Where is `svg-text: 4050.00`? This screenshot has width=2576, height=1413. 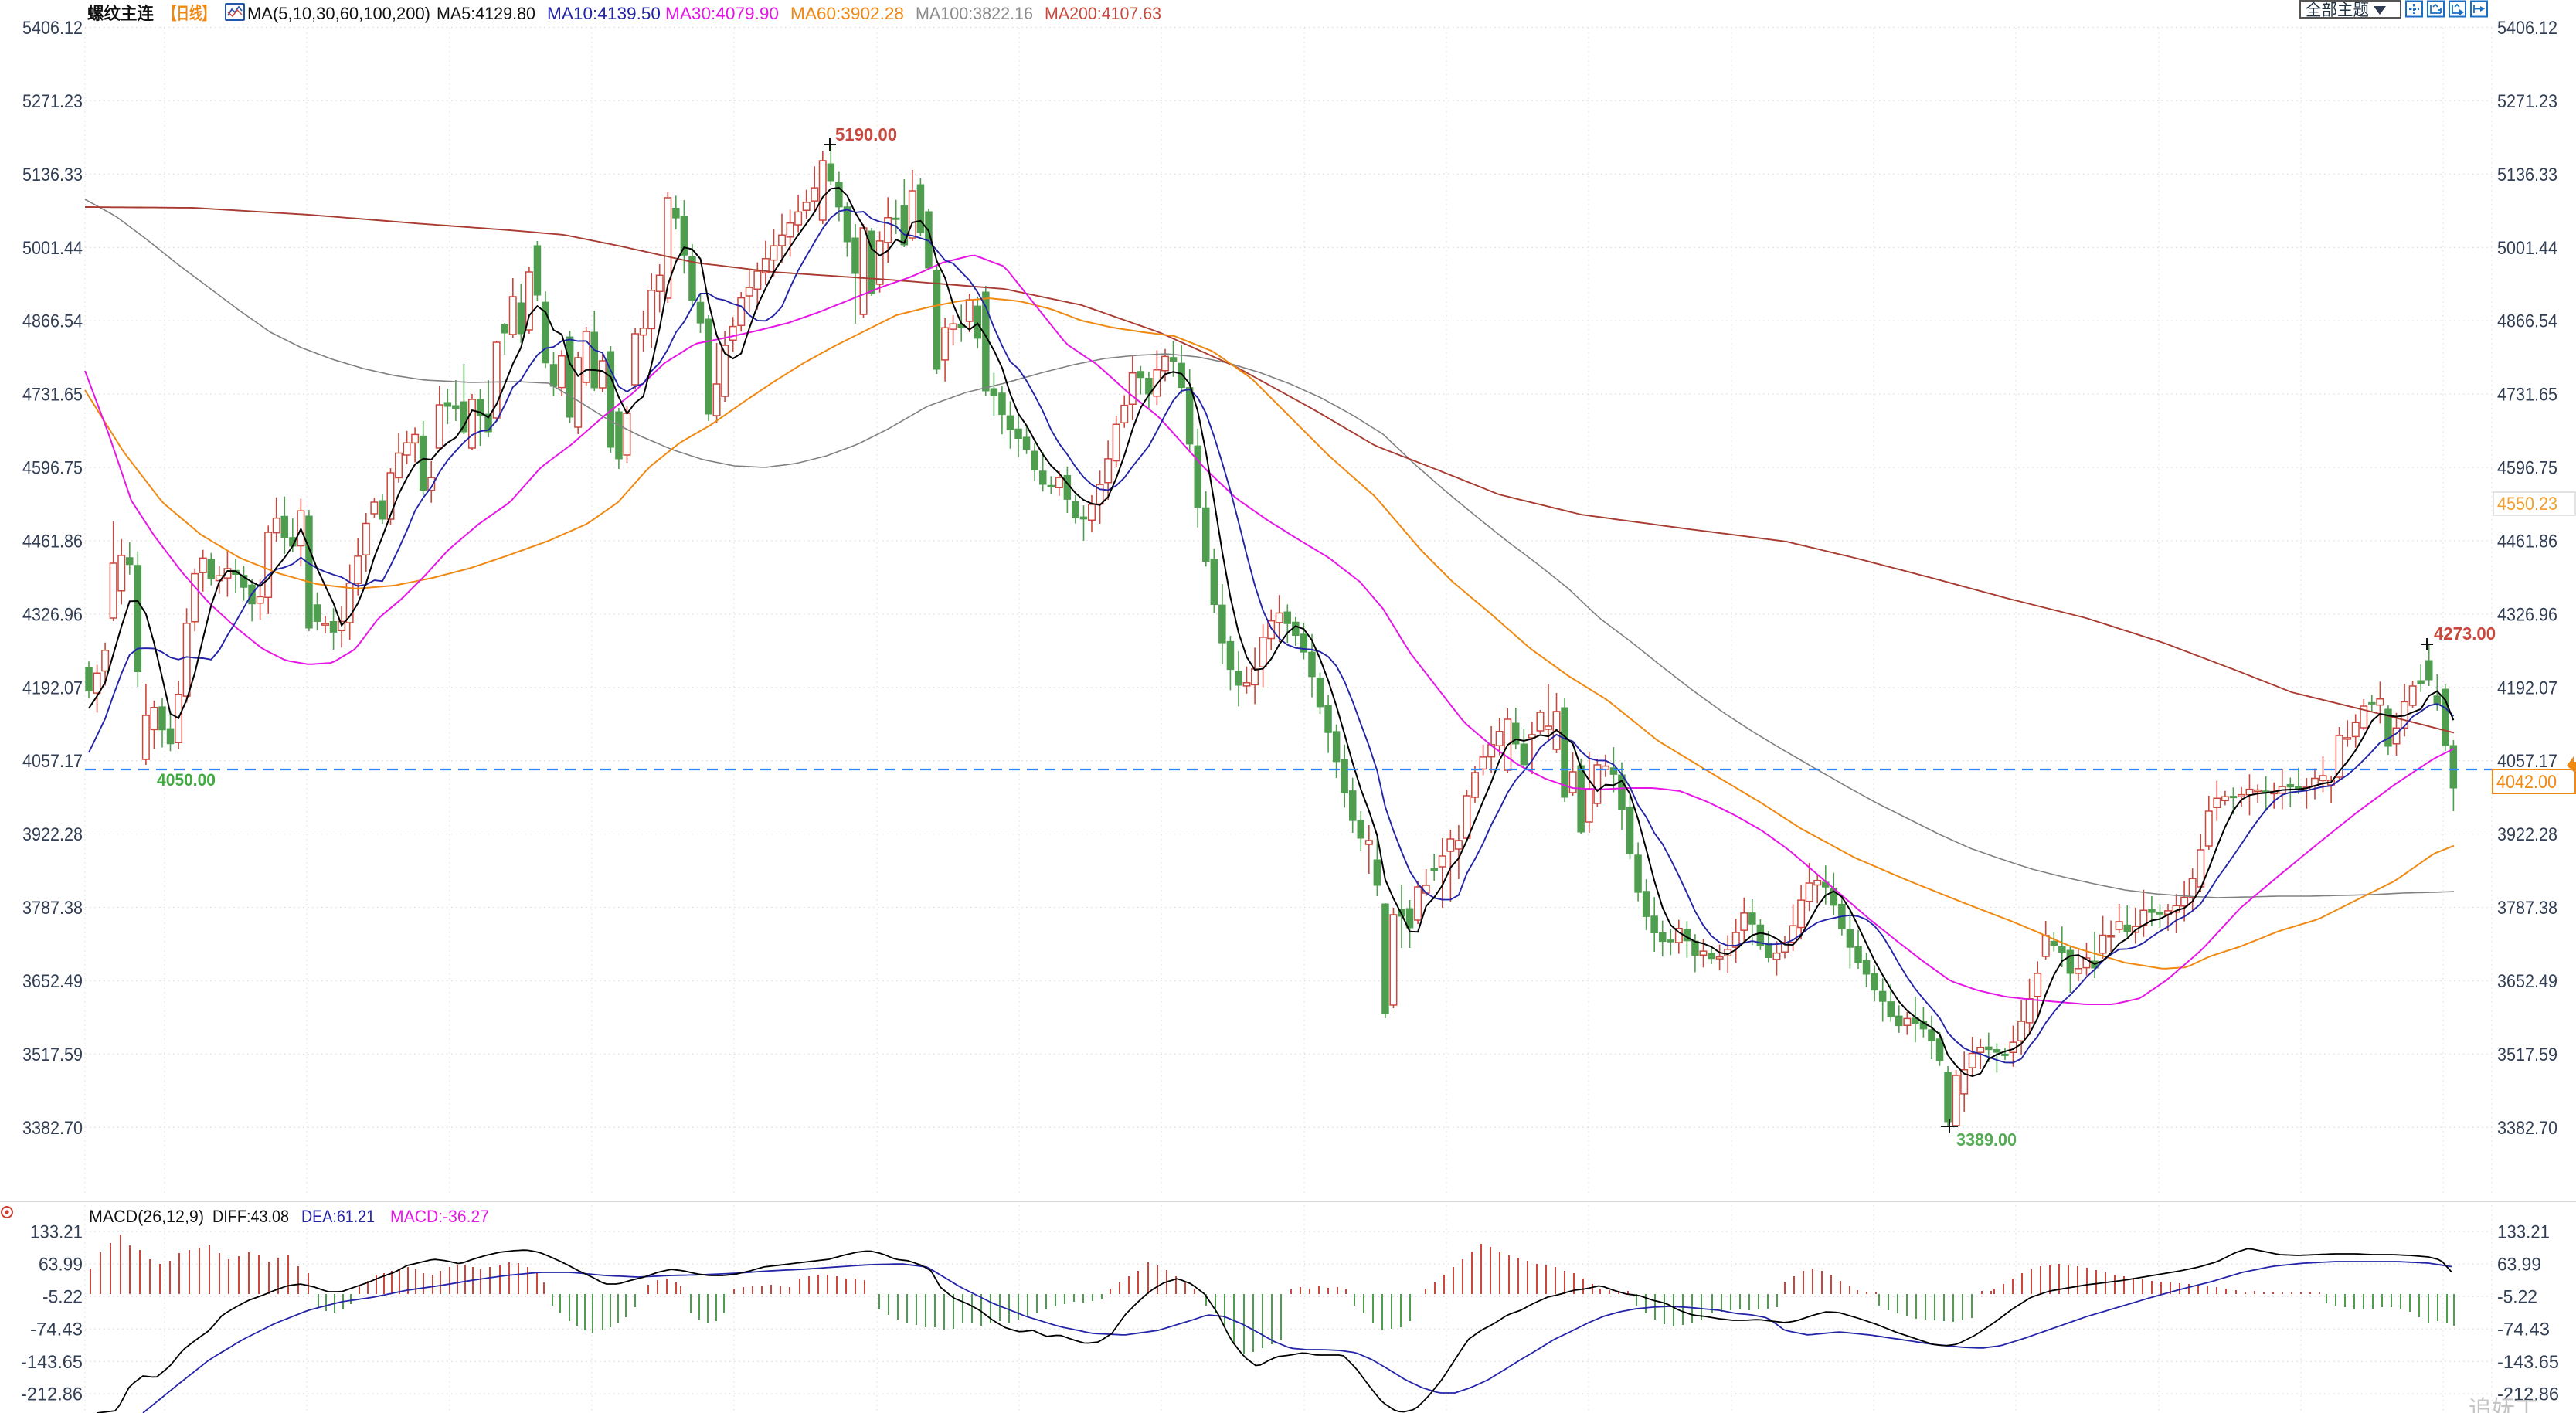 svg-text: 4050.00 is located at coordinates (186, 780).